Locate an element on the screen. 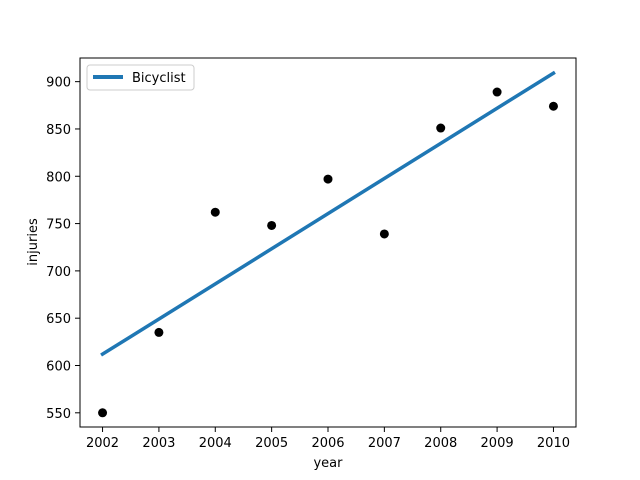  y-tick-label: 650 is located at coordinates (58, 319).